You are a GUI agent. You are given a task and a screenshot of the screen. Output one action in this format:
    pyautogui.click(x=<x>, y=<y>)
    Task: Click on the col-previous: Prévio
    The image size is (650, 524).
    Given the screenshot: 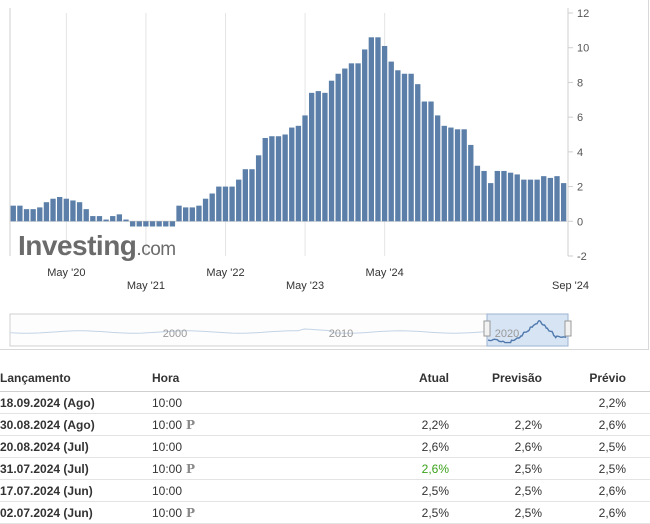 What is the action you would take?
    pyautogui.click(x=584, y=378)
    